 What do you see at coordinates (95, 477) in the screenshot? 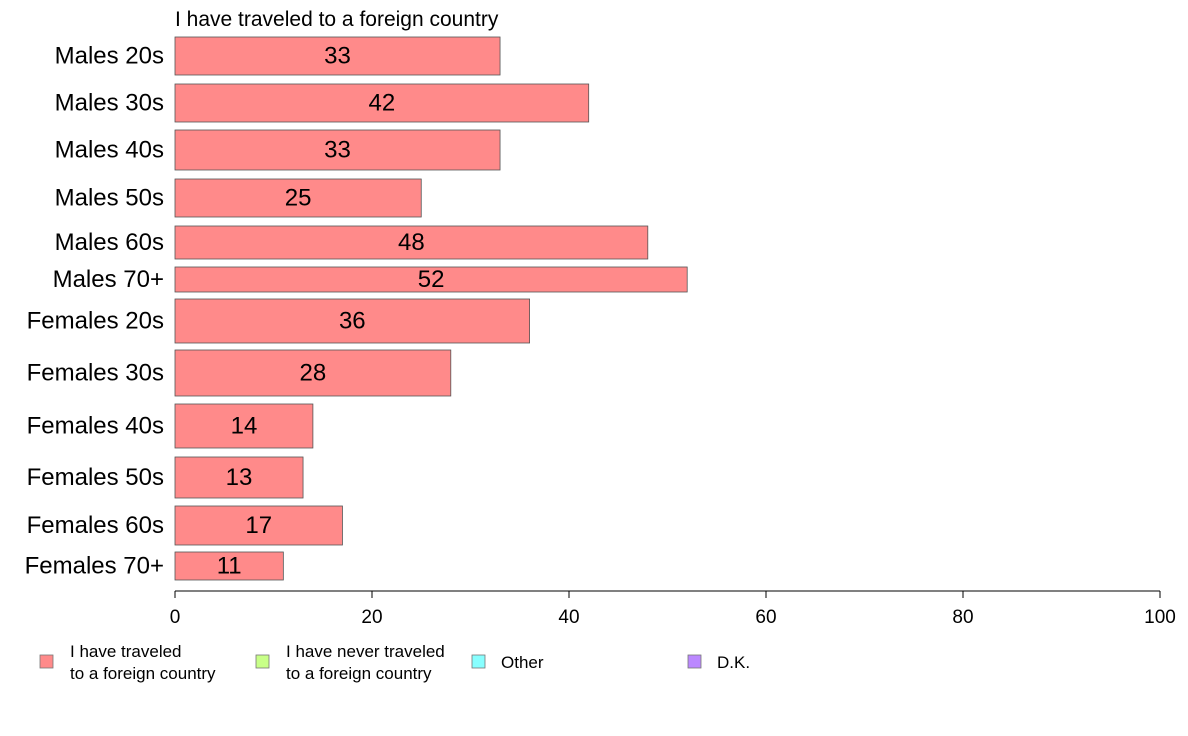
I see `category-label: Females 50s` at bounding box center [95, 477].